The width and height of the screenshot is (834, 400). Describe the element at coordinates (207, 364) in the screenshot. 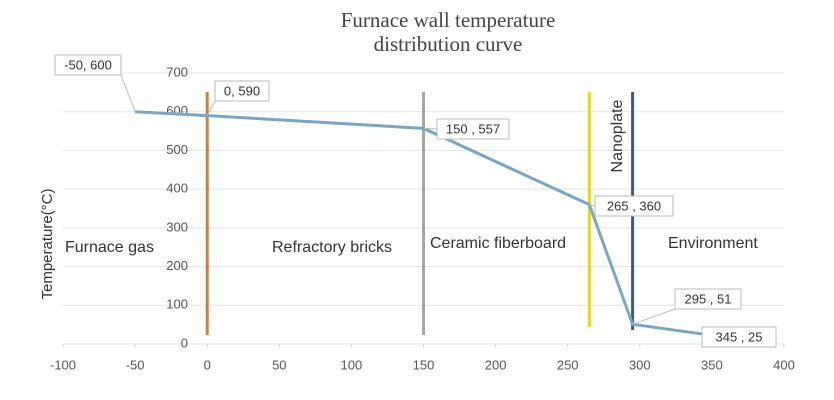

I see `x-tick-label: 0` at that location.